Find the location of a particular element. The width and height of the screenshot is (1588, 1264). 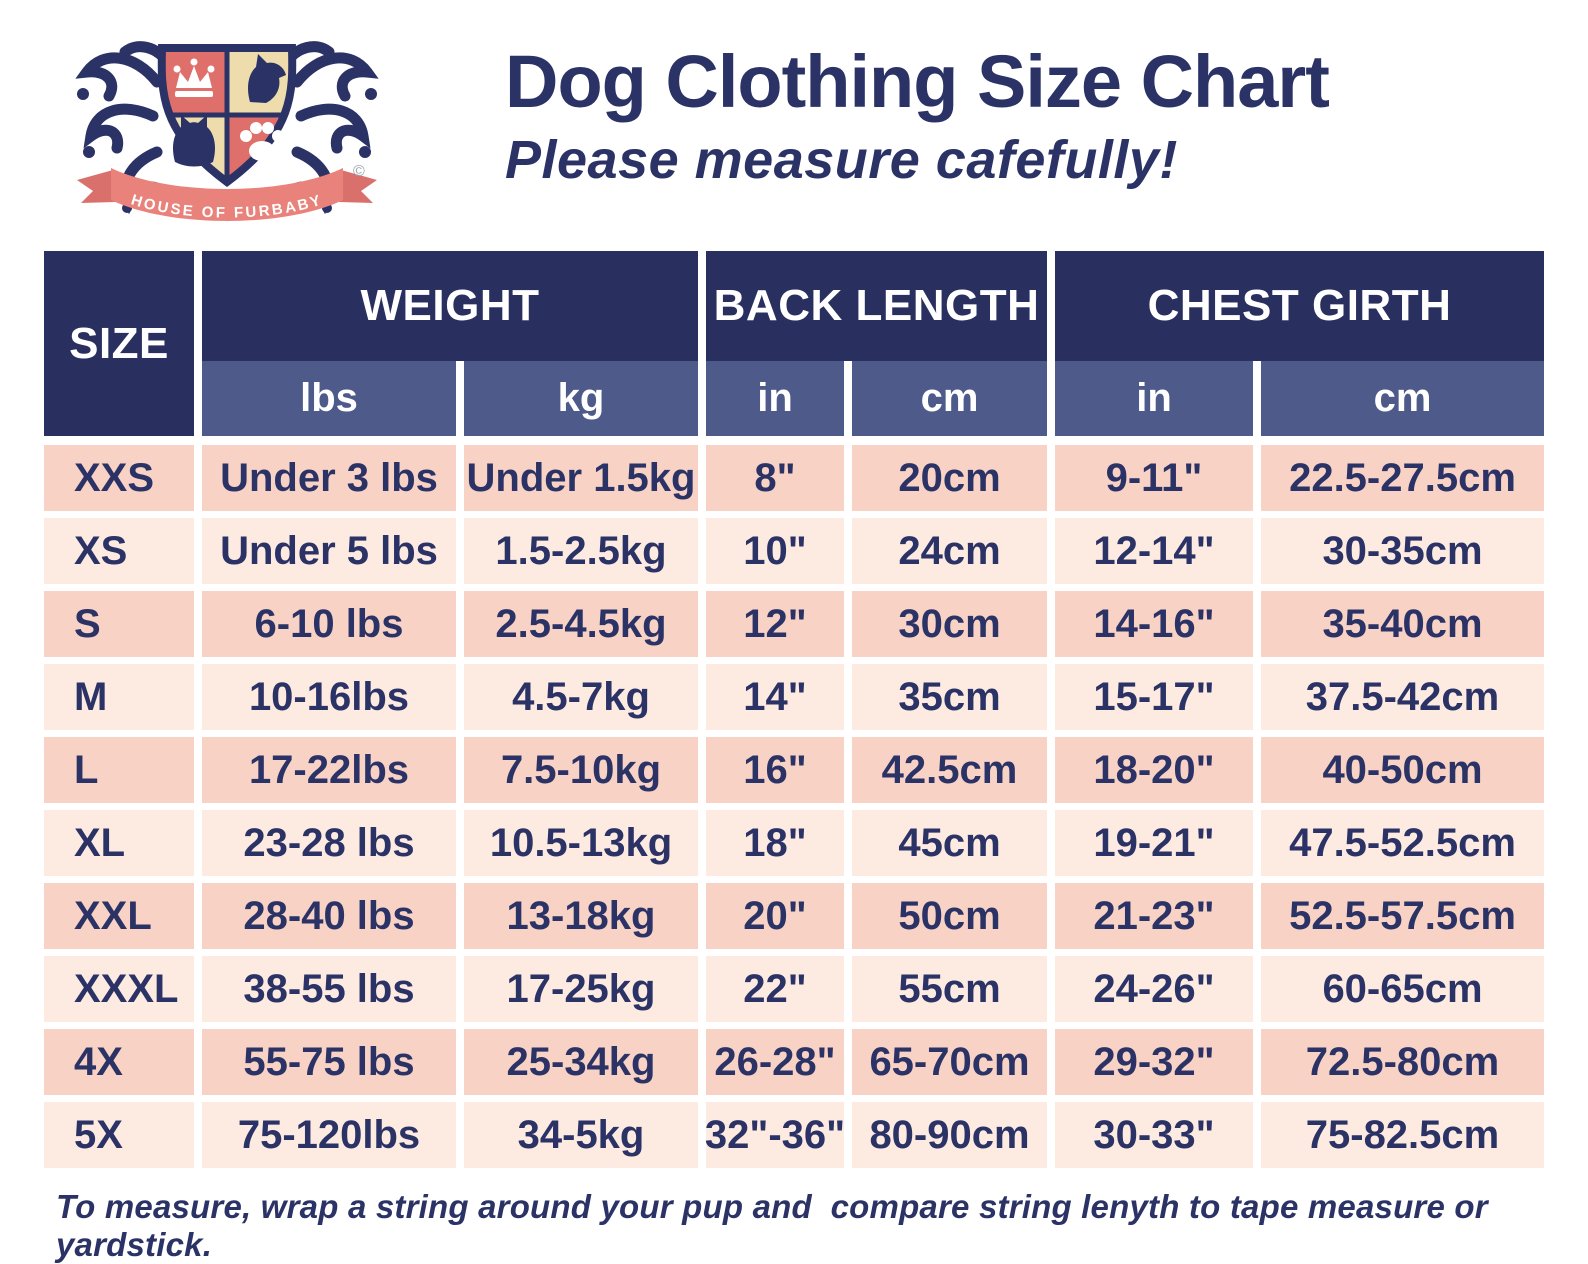

unit-header-kg: kg is located at coordinates (581, 398).